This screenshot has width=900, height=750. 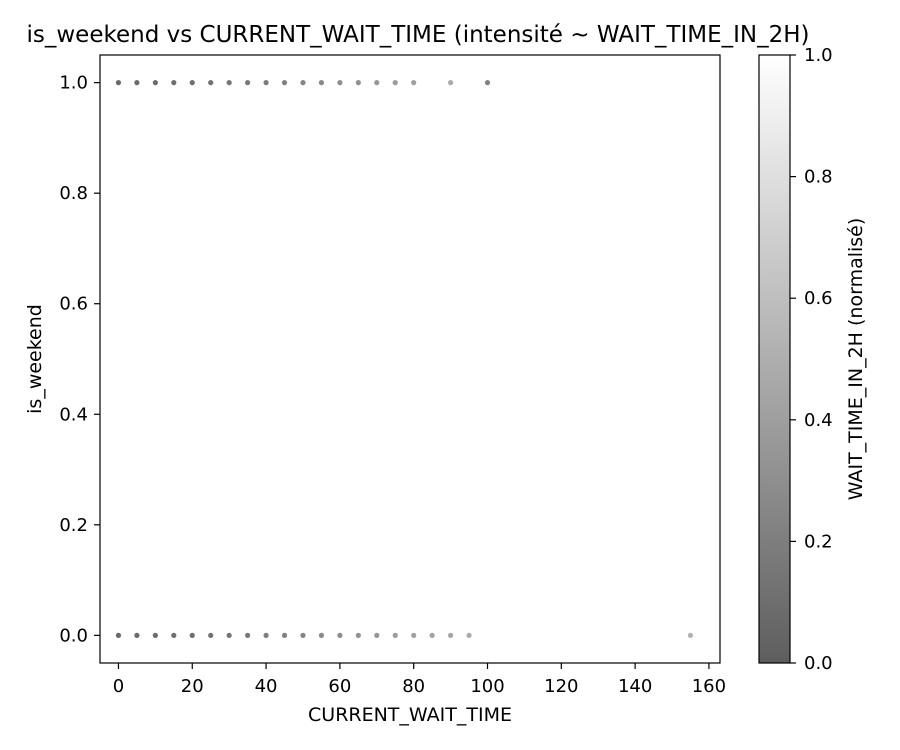 What do you see at coordinates (635, 686) in the screenshot?
I see `x-tick-label: 140` at bounding box center [635, 686].